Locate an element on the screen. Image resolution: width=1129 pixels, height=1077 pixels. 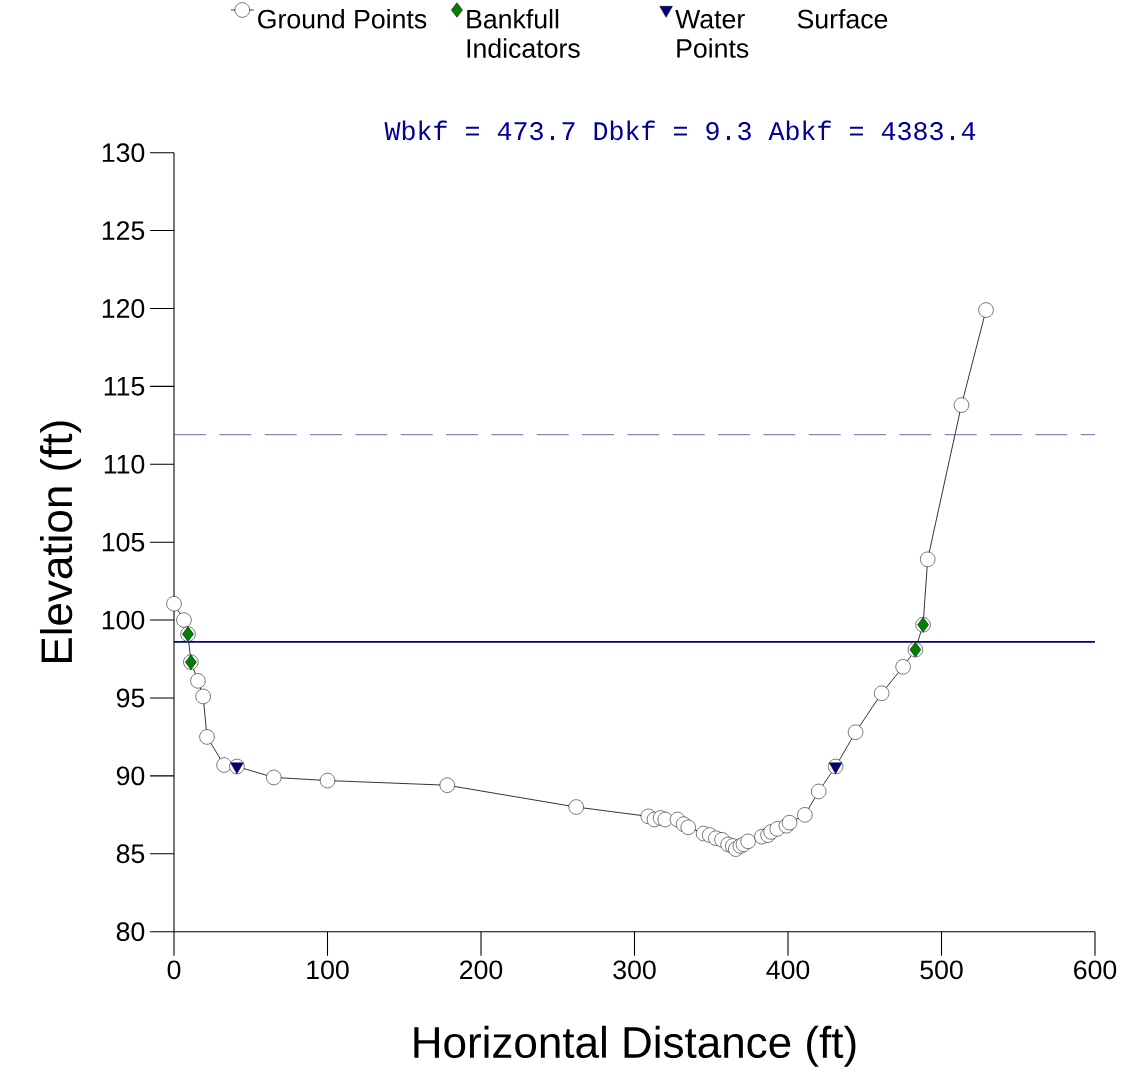
legend-label: Water Surface Points is located at coordinates (781, 34).